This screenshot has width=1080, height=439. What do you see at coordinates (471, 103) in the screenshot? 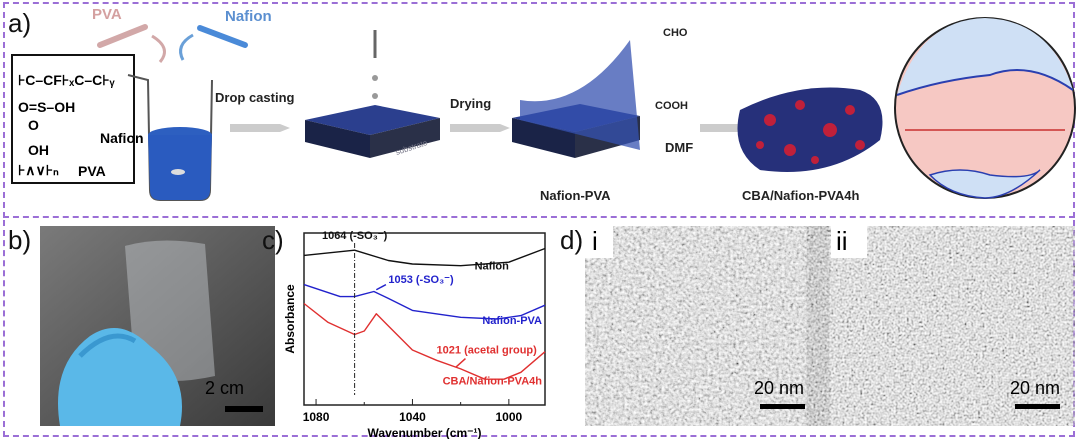
I see `drying-label: Drying` at bounding box center [471, 103].